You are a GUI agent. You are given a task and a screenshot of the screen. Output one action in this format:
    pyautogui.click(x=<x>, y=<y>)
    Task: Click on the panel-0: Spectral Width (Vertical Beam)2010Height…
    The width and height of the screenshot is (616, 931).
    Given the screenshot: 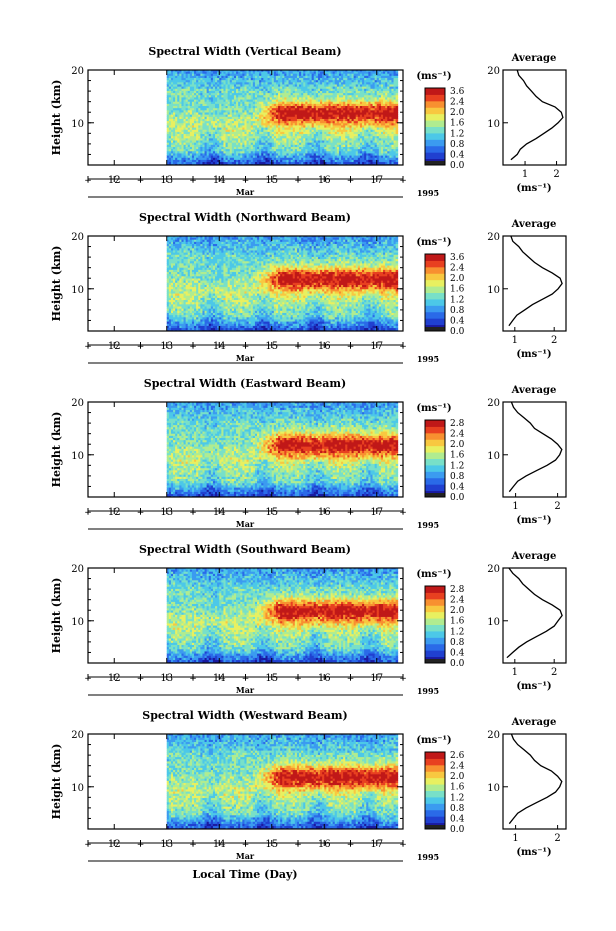 What is the action you would take?
    pyautogui.click(x=308, y=121)
    